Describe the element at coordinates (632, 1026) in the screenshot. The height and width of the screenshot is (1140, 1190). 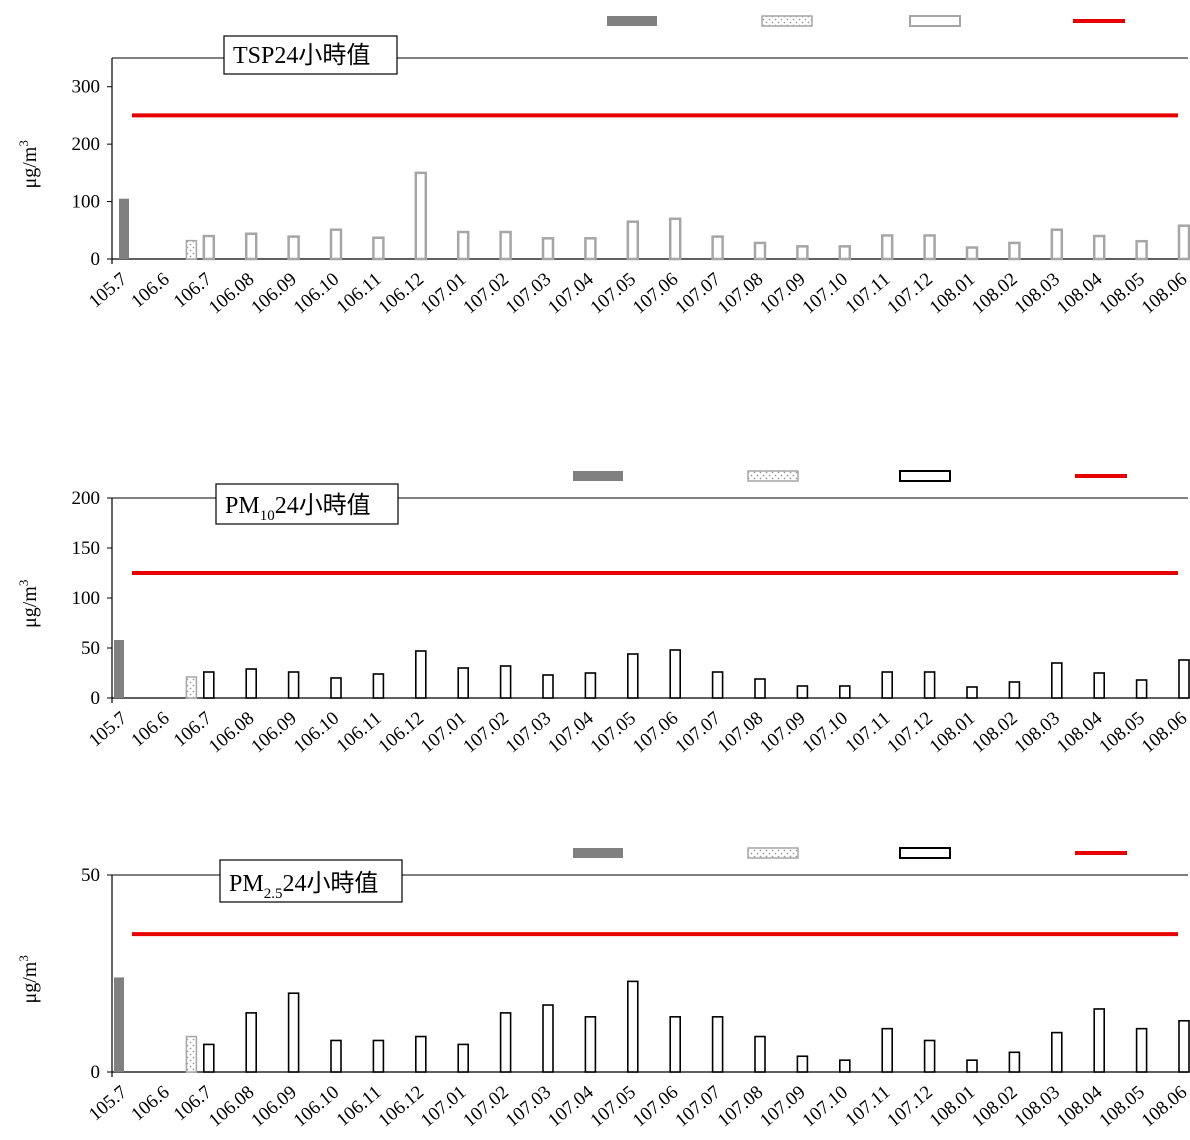
I see `bar-con-107.05` at that location.